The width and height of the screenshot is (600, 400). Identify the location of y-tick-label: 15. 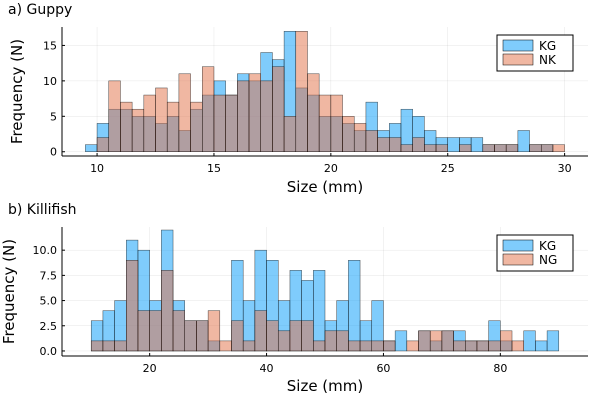
(50, 45).